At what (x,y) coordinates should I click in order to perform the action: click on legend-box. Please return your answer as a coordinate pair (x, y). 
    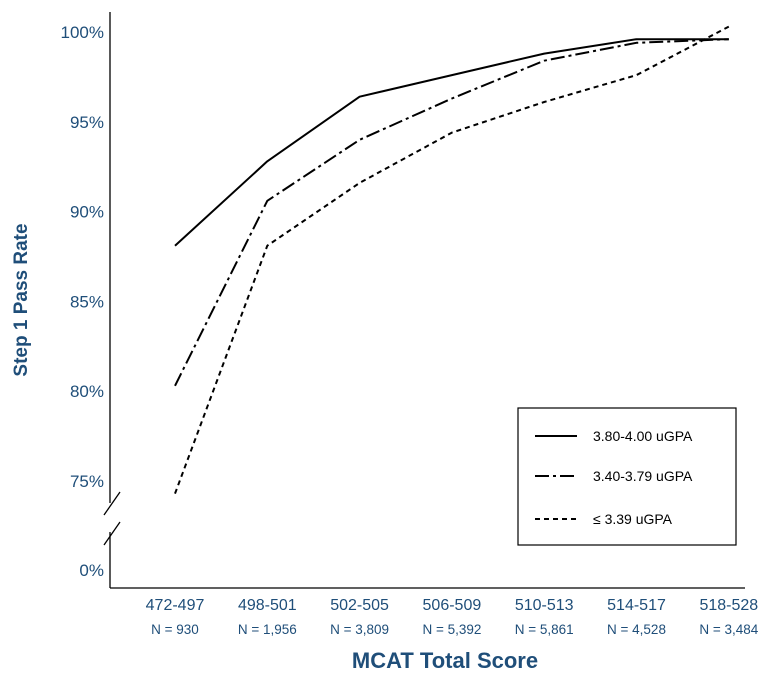
    Looking at the image, I should click on (627, 476).